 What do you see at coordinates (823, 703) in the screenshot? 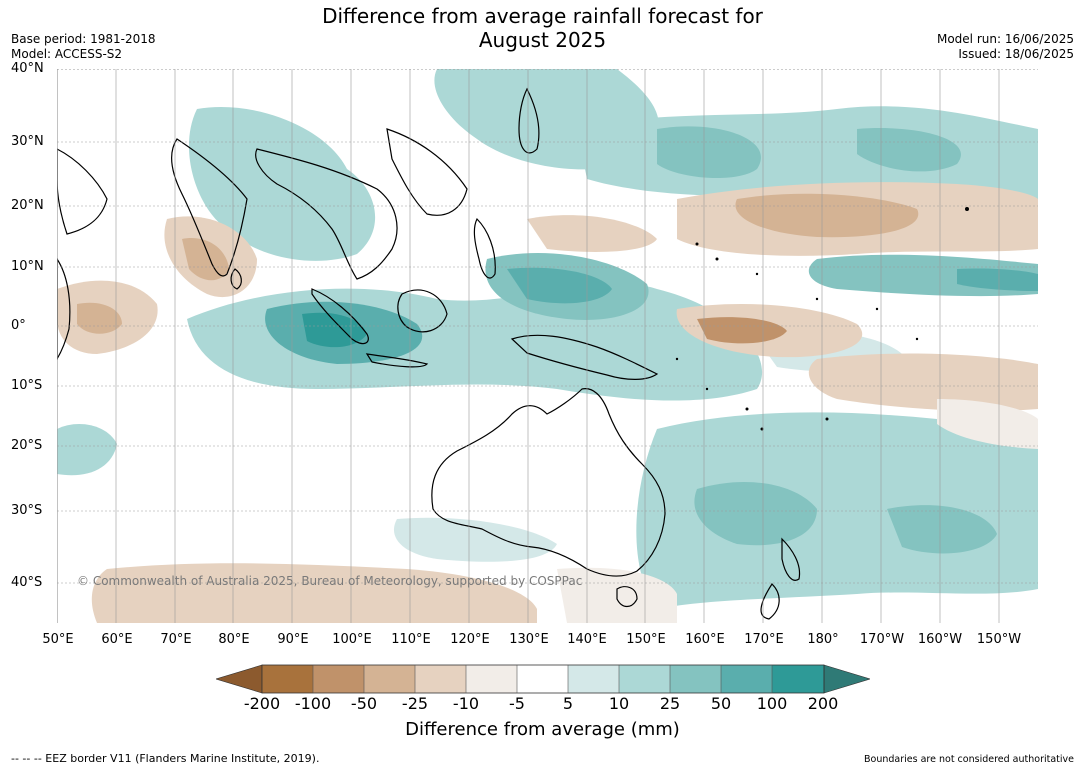
I see `colorbar-tick: 200` at bounding box center [823, 703].